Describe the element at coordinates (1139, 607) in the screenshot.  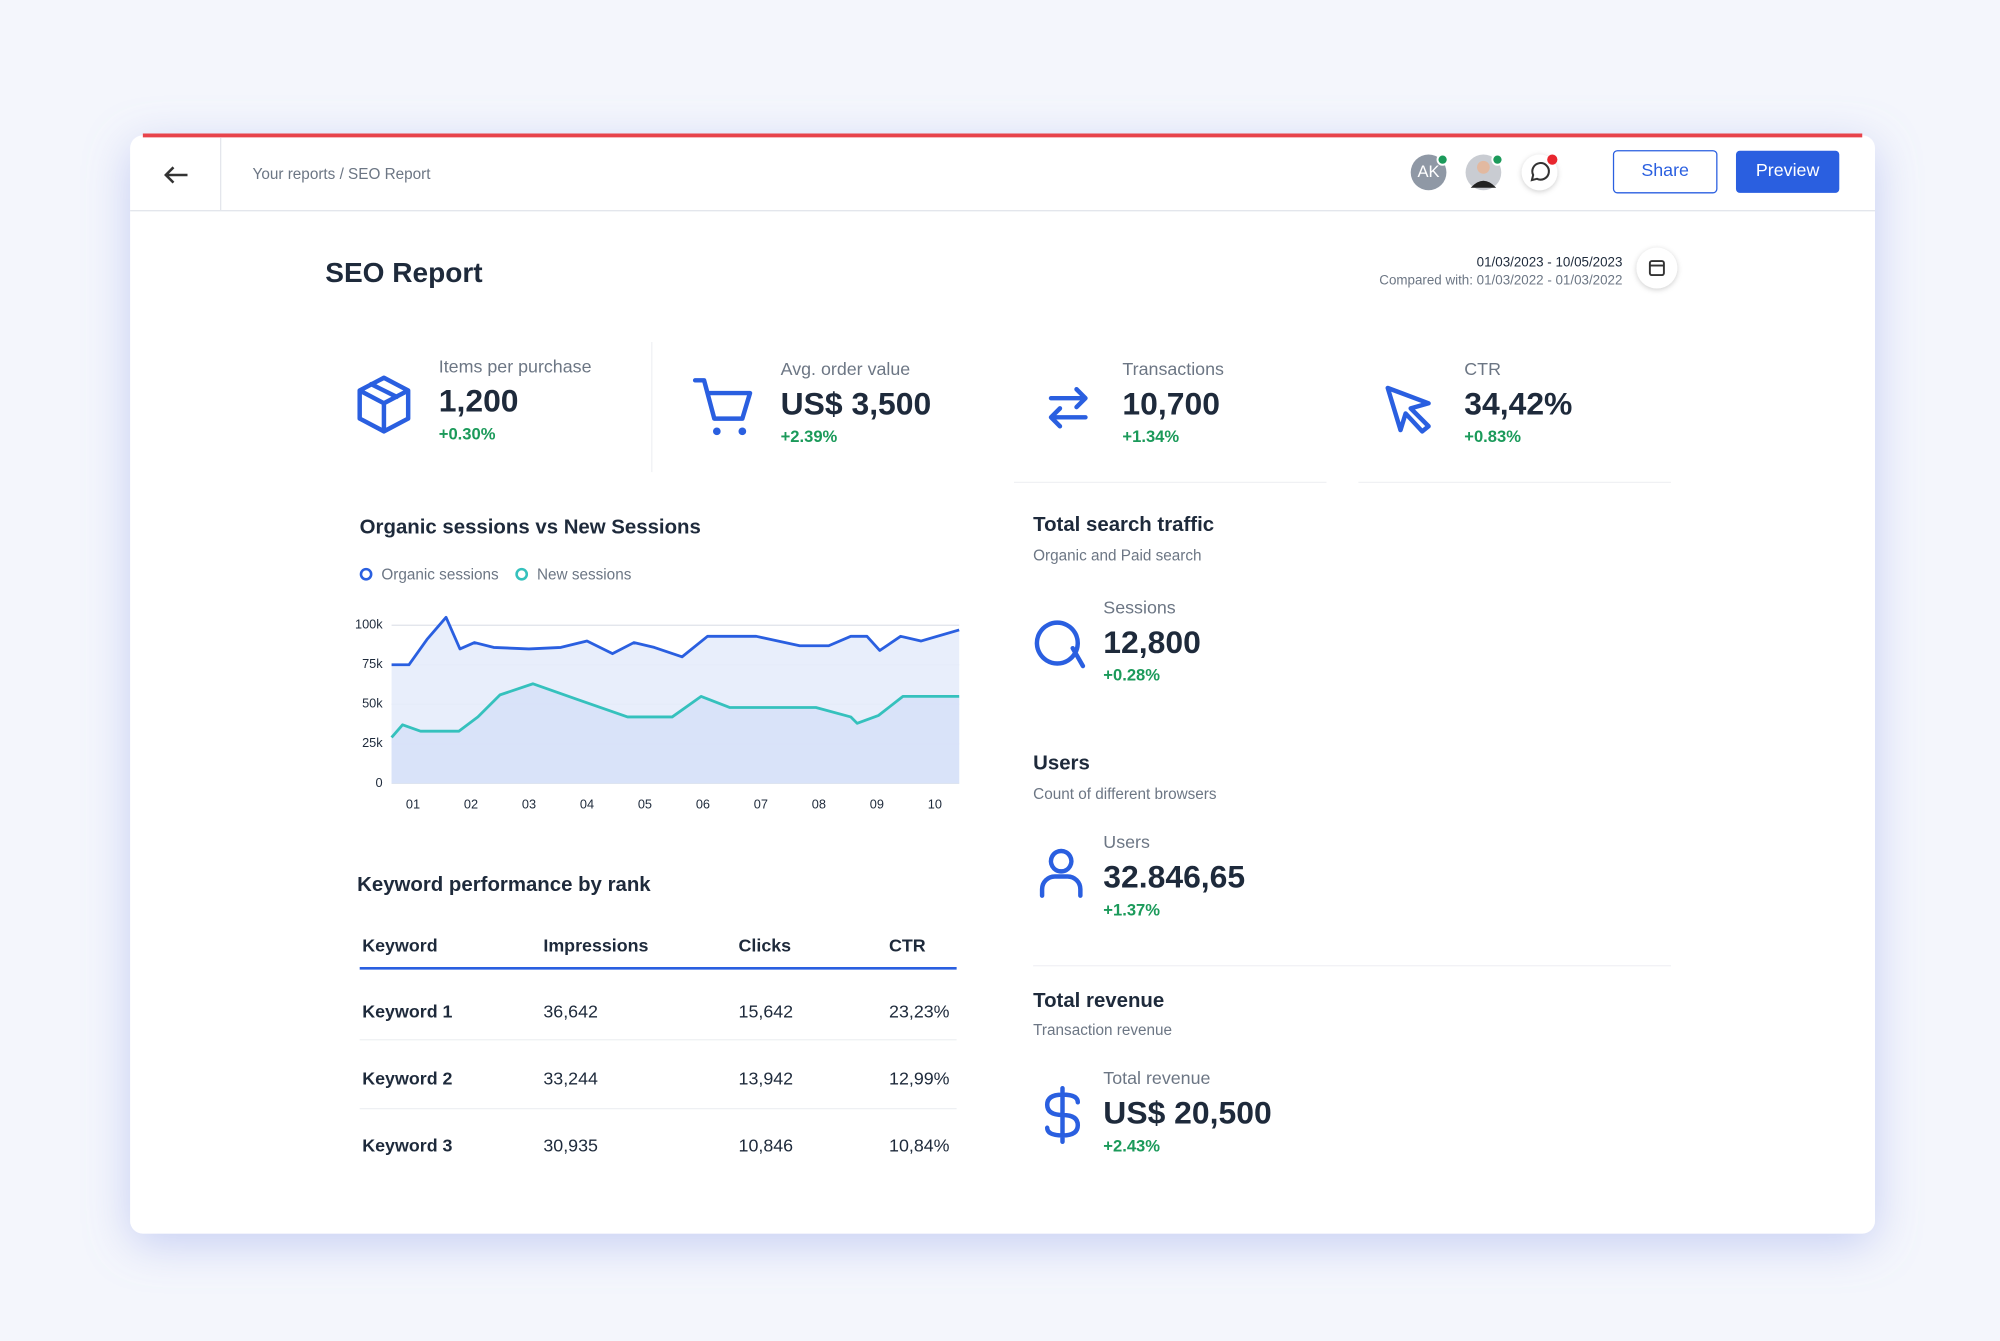
I see `metric-label: Sessions` at that location.